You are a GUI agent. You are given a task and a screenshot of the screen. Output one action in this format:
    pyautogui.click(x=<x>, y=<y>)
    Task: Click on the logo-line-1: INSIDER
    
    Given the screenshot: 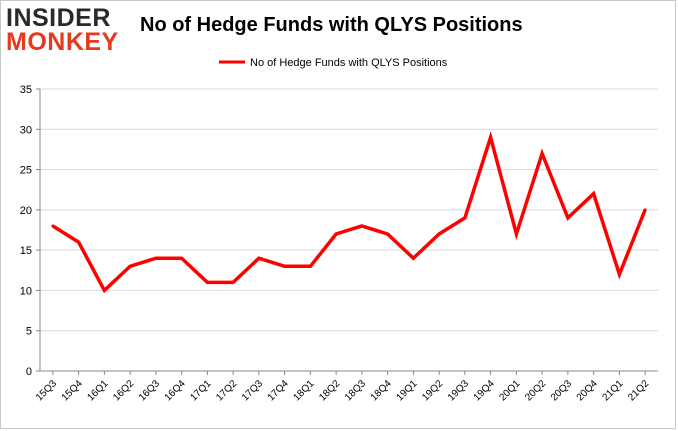 What is the action you would take?
    pyautogui.click(x=58, y=18)
    